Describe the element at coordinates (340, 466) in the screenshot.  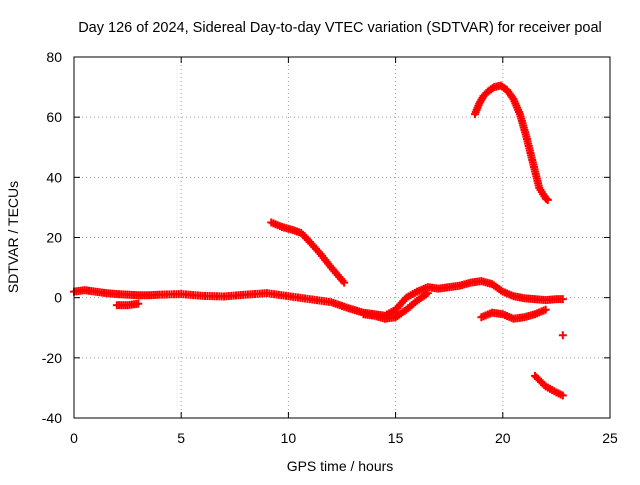
I see `x-axis-label: GPS time / hours` at that location.